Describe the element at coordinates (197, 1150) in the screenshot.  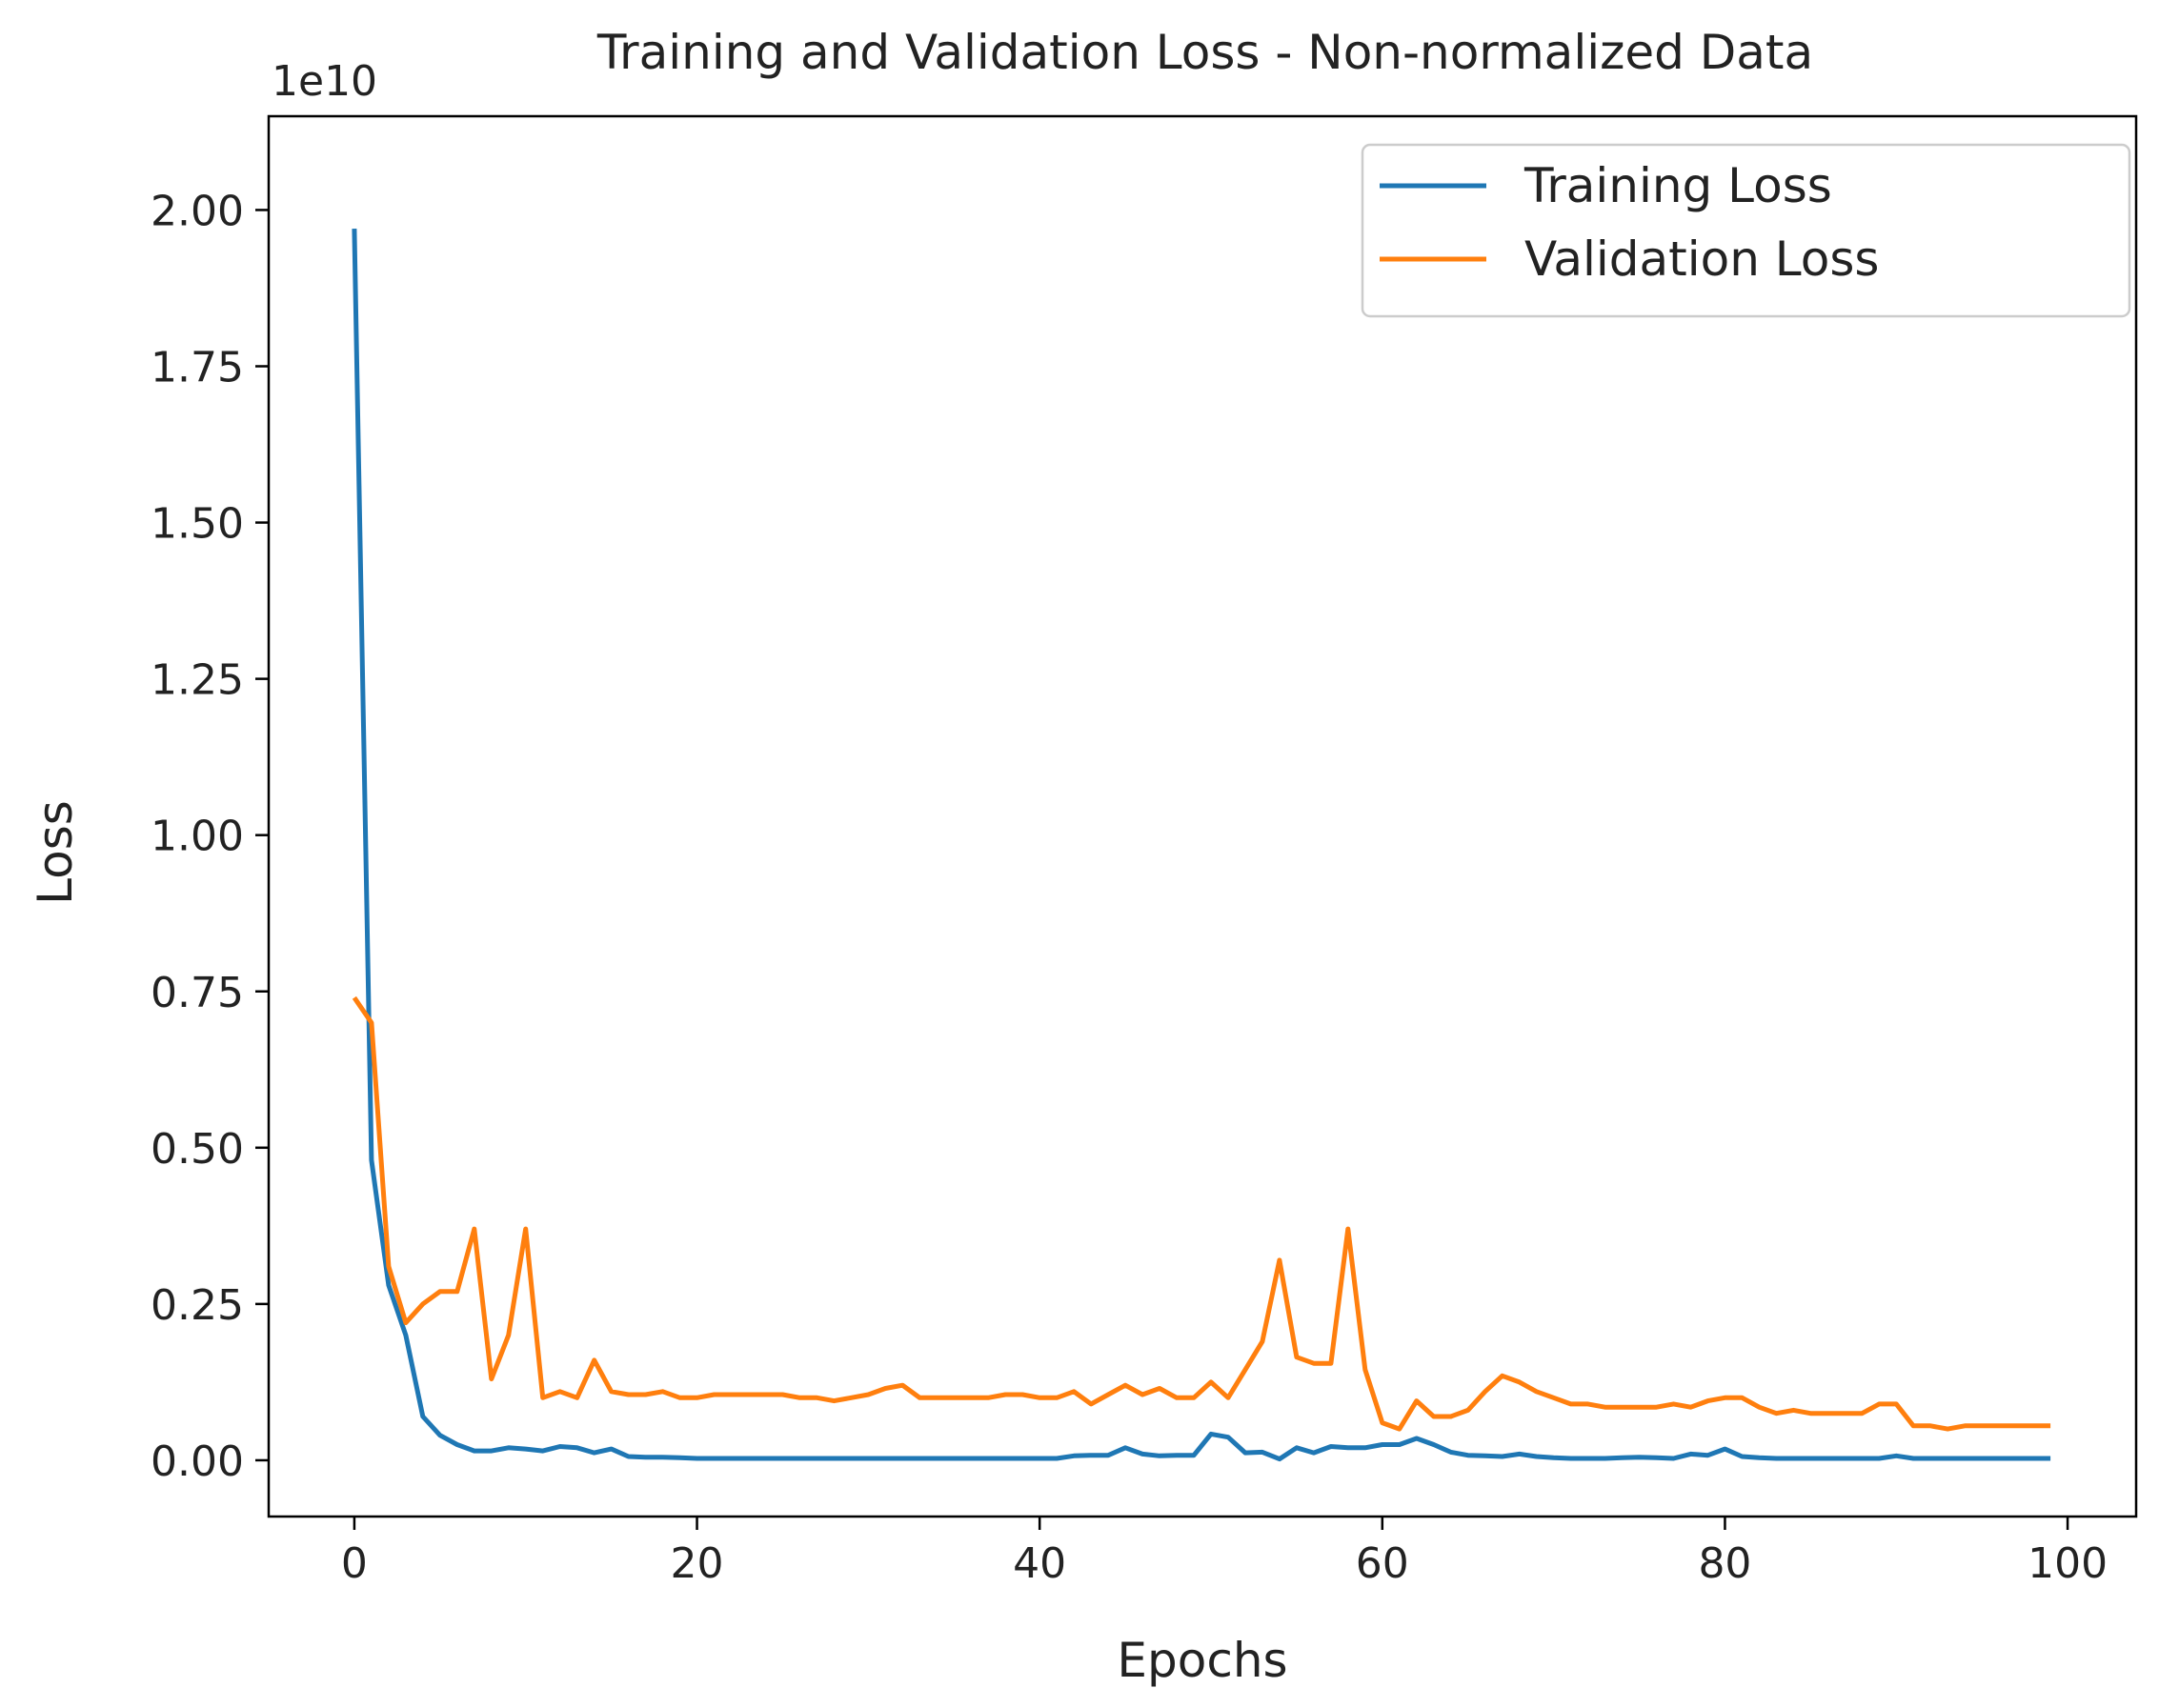
I see `y-tick-label: 0.50` at that location.